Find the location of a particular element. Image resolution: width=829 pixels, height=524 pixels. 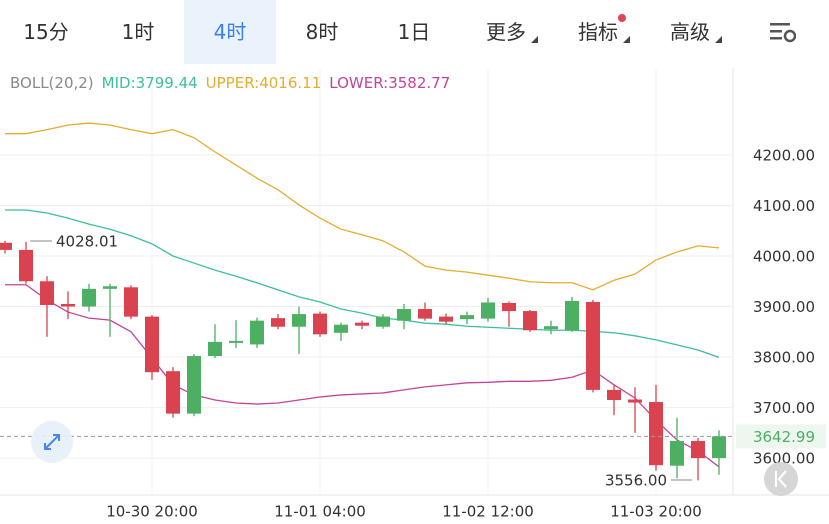

tab-label: 1时 is located at coordinates (138, 32).